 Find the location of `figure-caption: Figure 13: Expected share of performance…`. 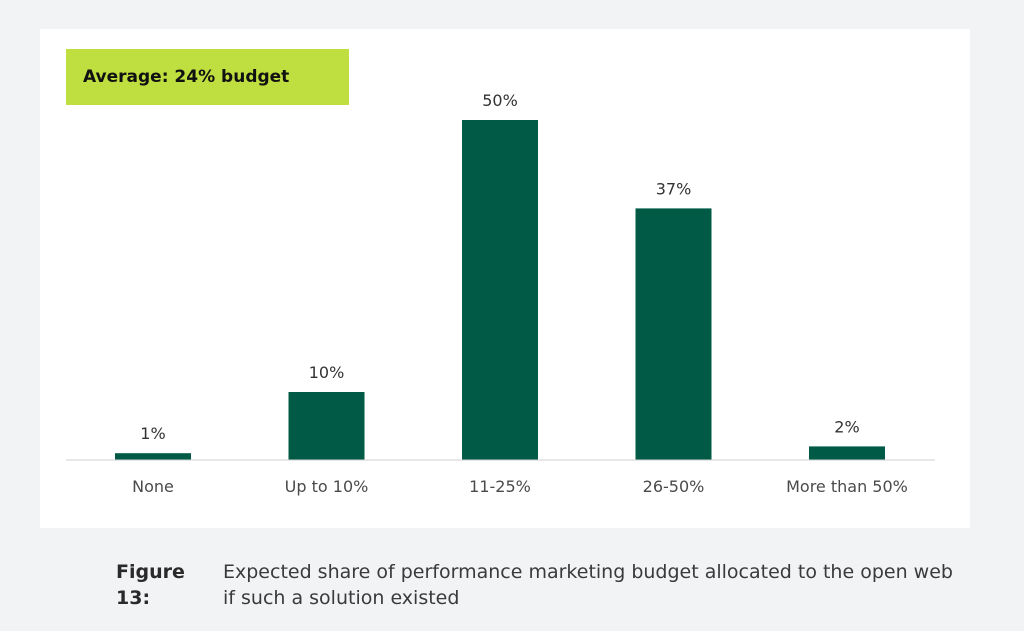

figure-caption: Figure 13: Expected share of performance… is located at coordinates (536, 585).